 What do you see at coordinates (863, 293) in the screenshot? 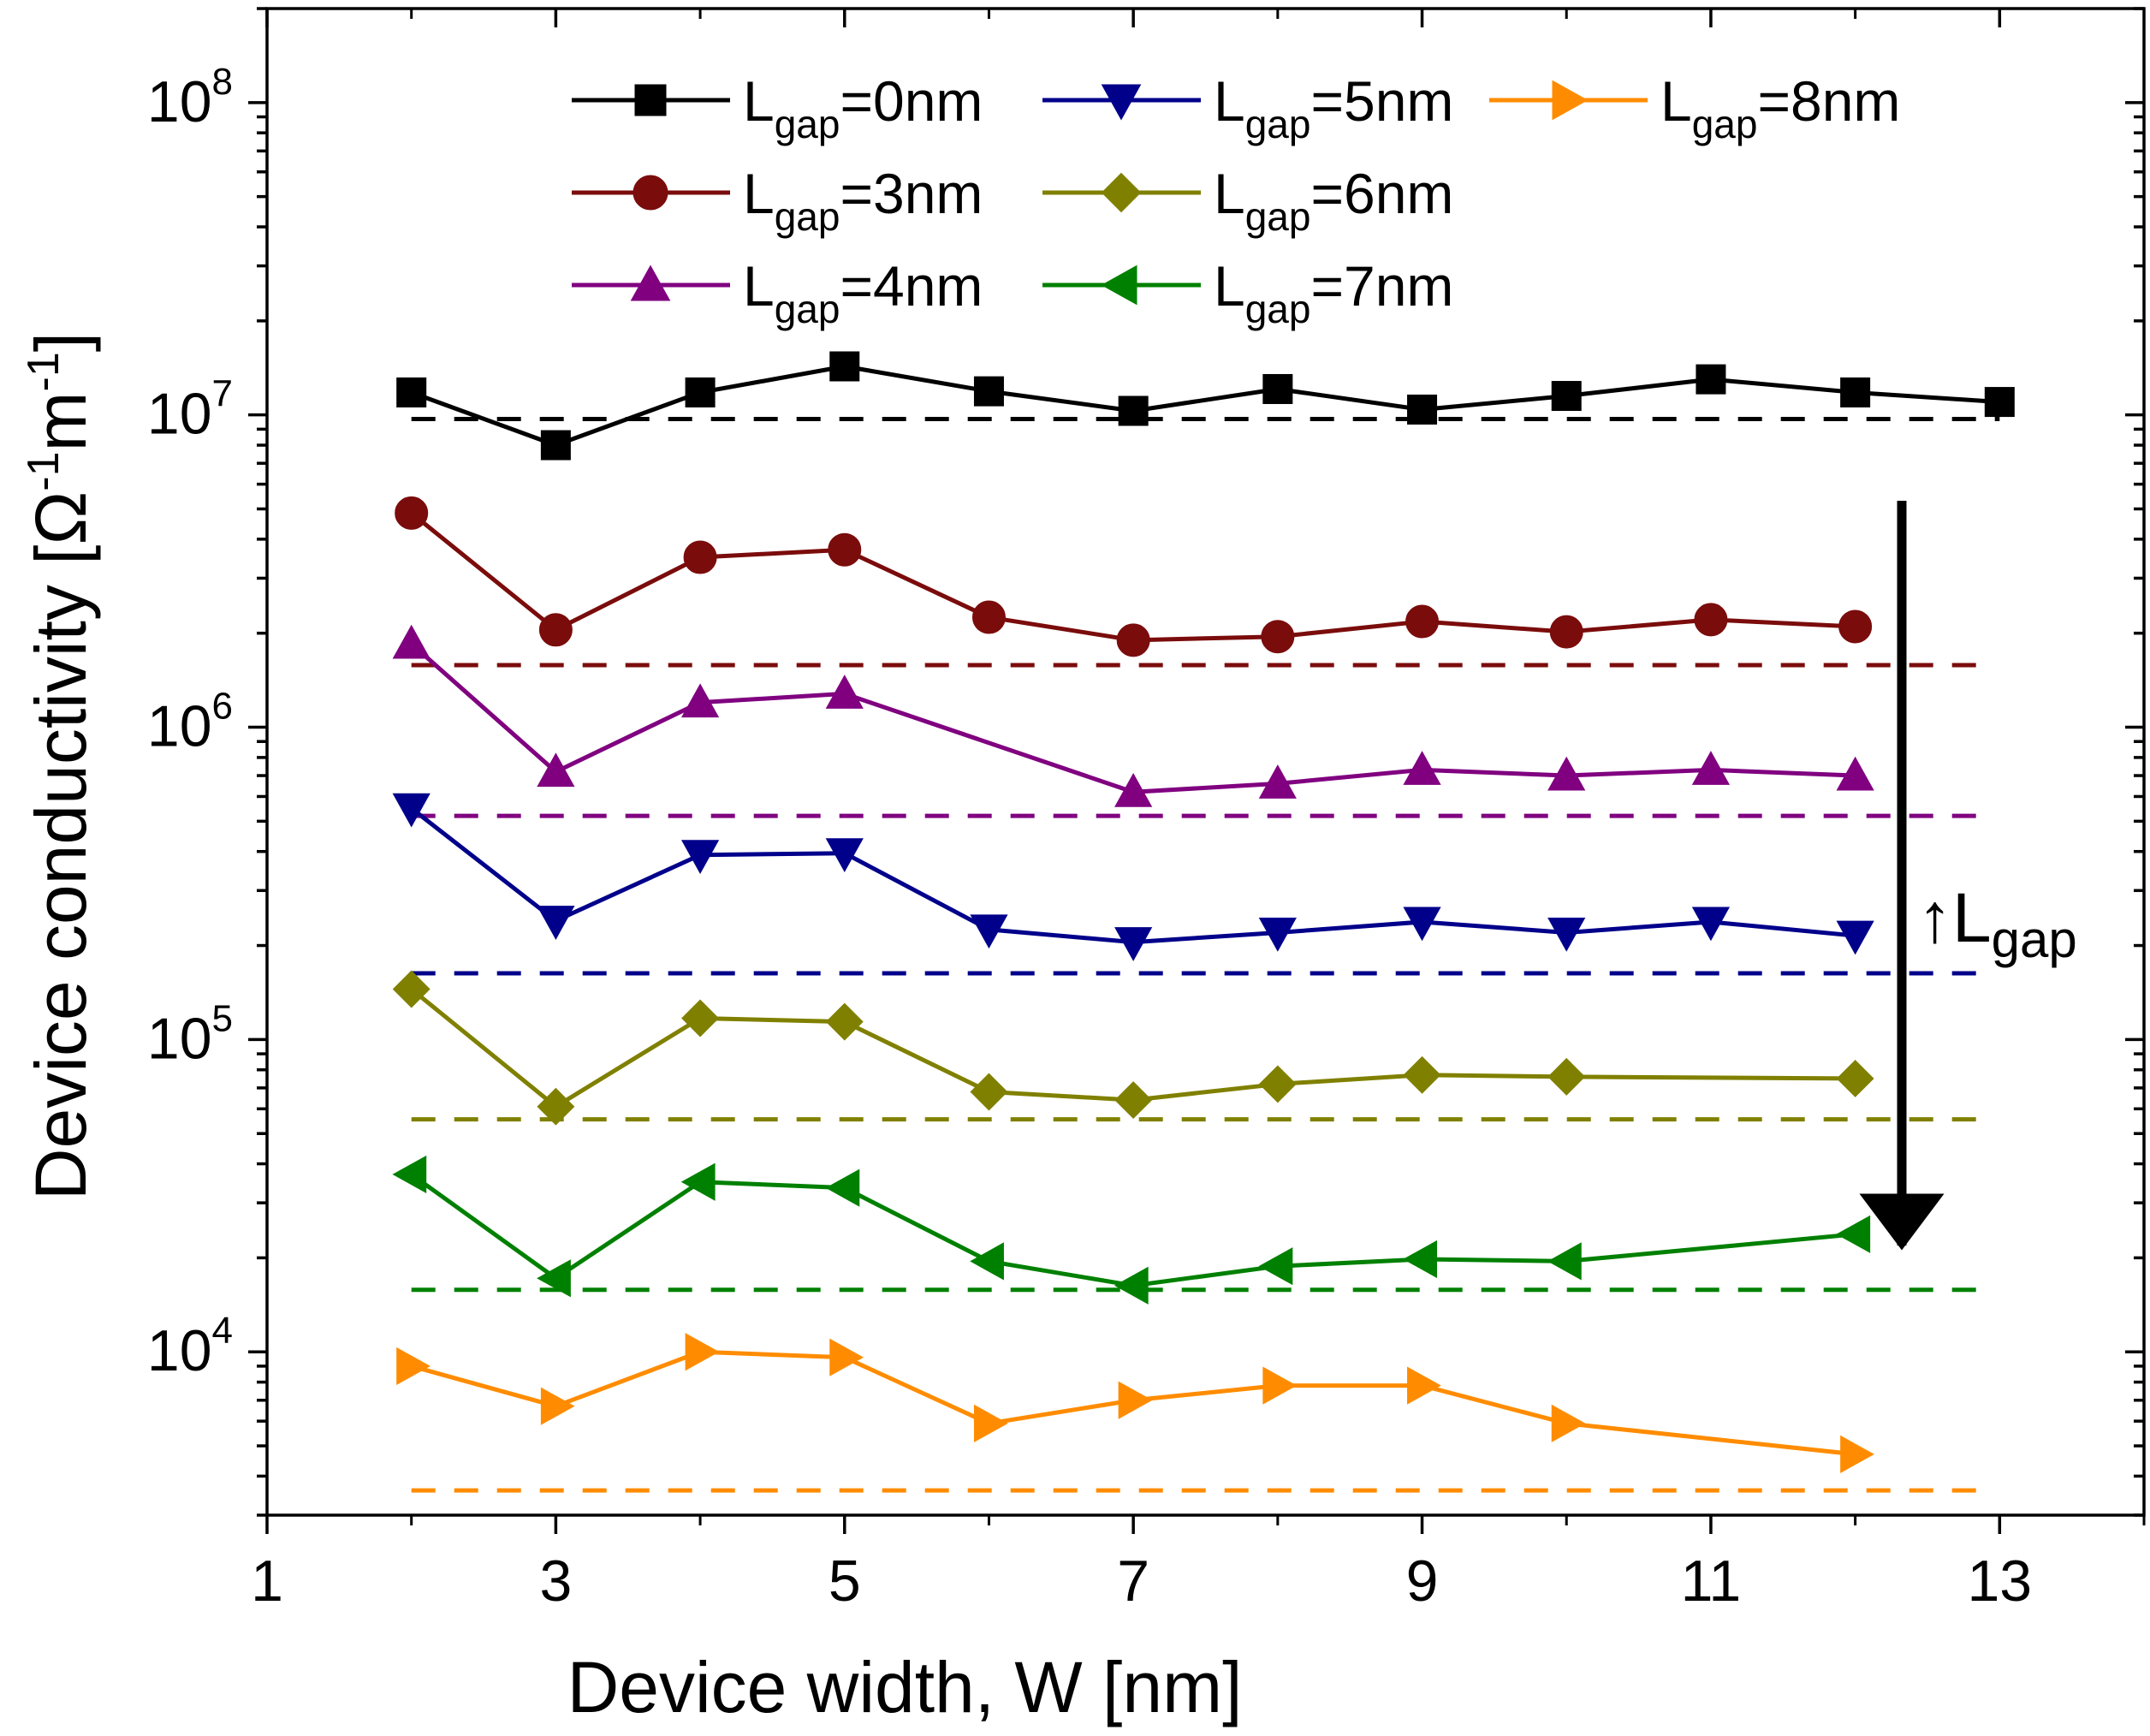
I see `legend-label: Lgap=4nm` at bounding box center [863, 293].